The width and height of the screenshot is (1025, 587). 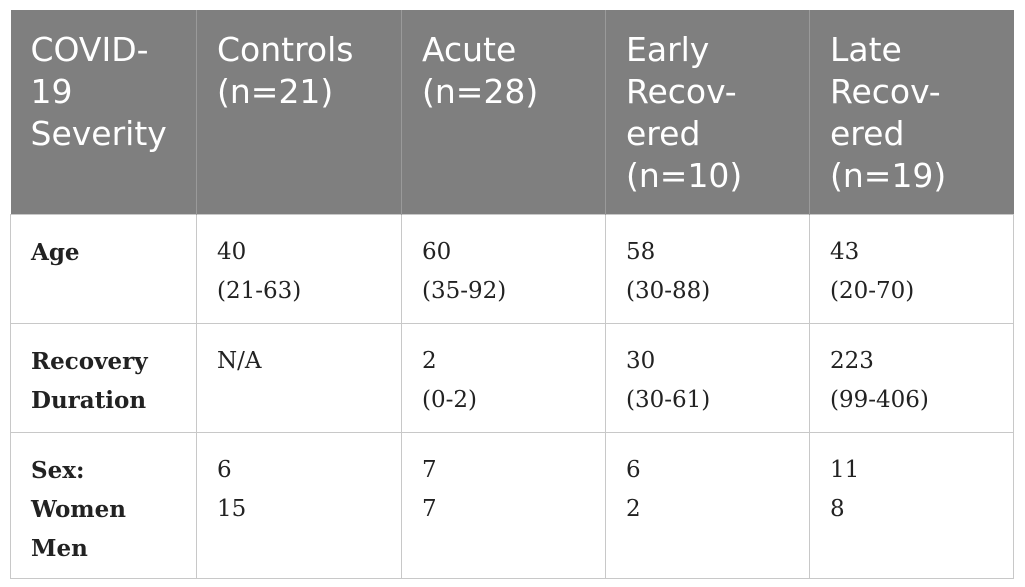 I want to click on cell-value: 223, so click(x=852, y=361).